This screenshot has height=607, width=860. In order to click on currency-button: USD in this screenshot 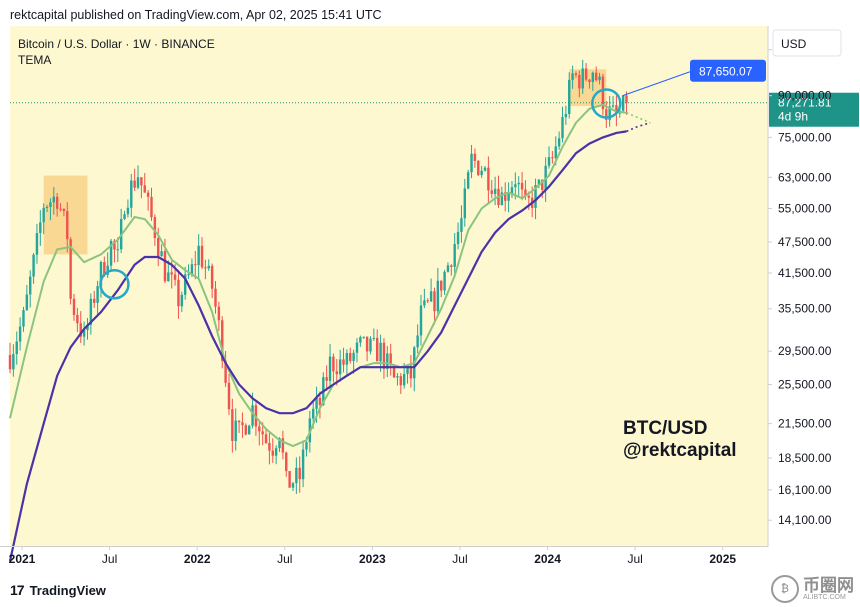, I will do `click(807, 43)`.